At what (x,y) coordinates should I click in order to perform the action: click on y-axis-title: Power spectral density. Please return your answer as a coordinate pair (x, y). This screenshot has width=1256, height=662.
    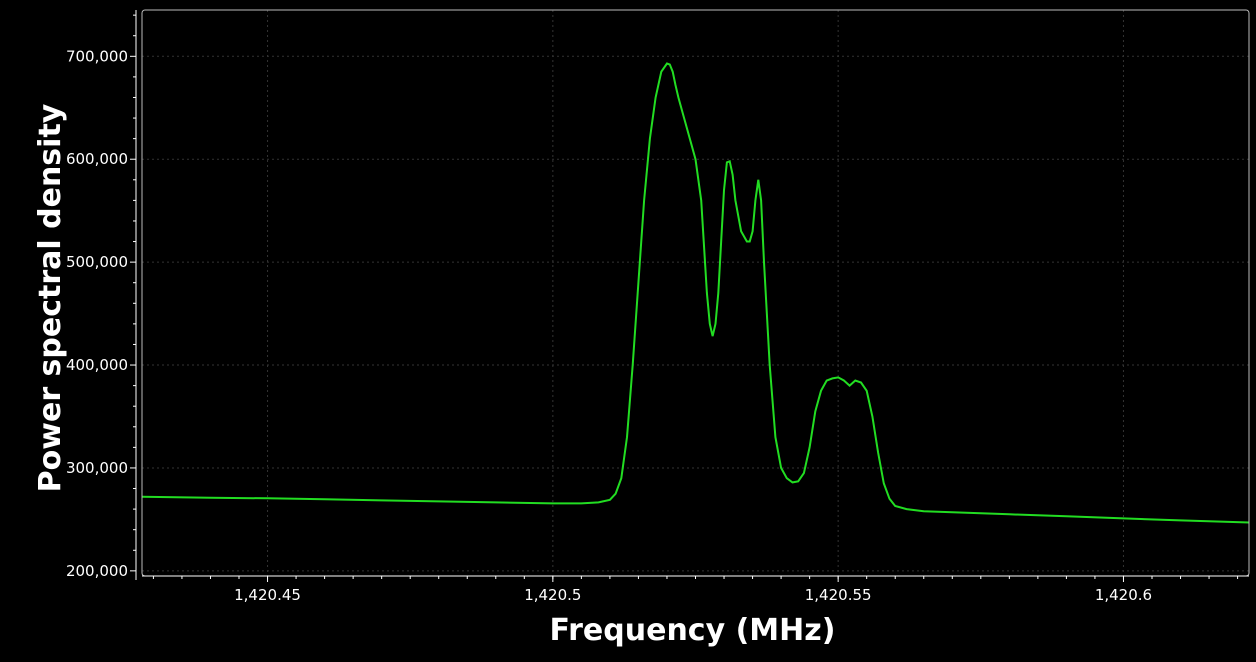
    Looking at the image, I should click on (50, 297).